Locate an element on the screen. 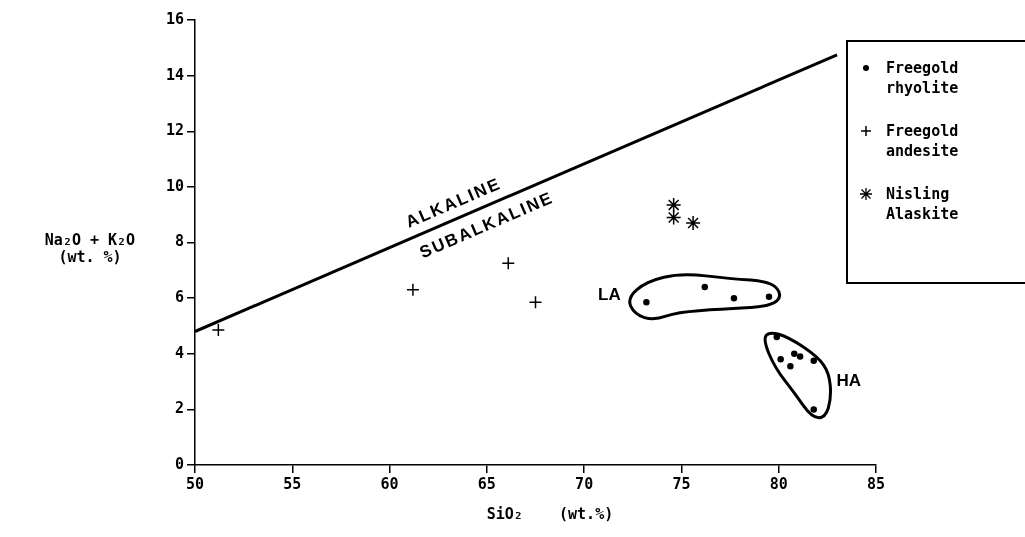 This screenshot has width=1025, height=537. x-tick-label: 75 is located at coordinates (681, 483).